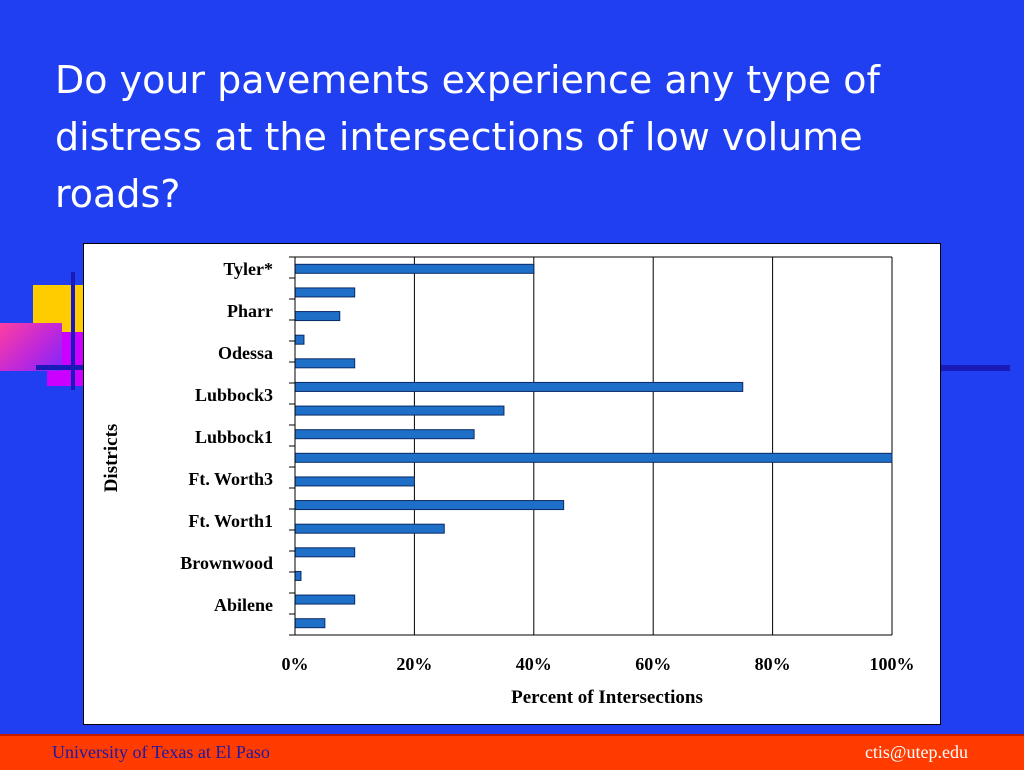 This screenshot has height=770, width=1024. I want to click on y-tick-label: Brownwood, so click(226, 563).